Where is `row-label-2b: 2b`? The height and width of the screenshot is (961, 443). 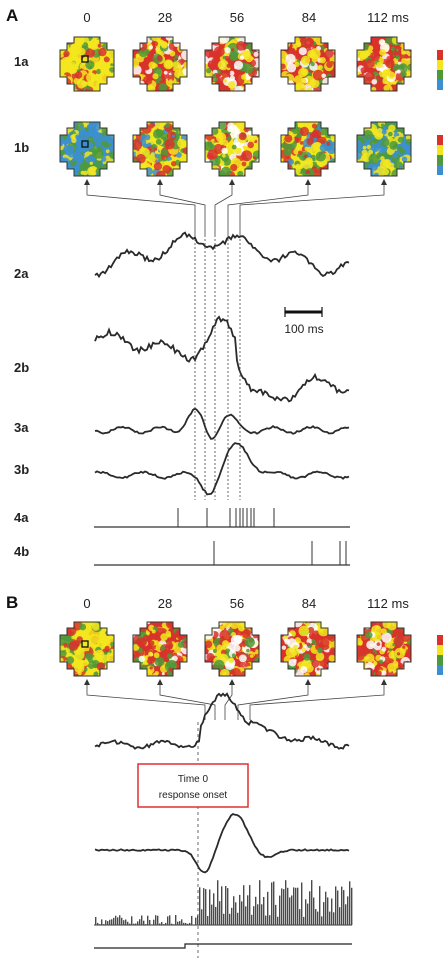
row-label-2b: 2b is located at coordinates (21, 367).